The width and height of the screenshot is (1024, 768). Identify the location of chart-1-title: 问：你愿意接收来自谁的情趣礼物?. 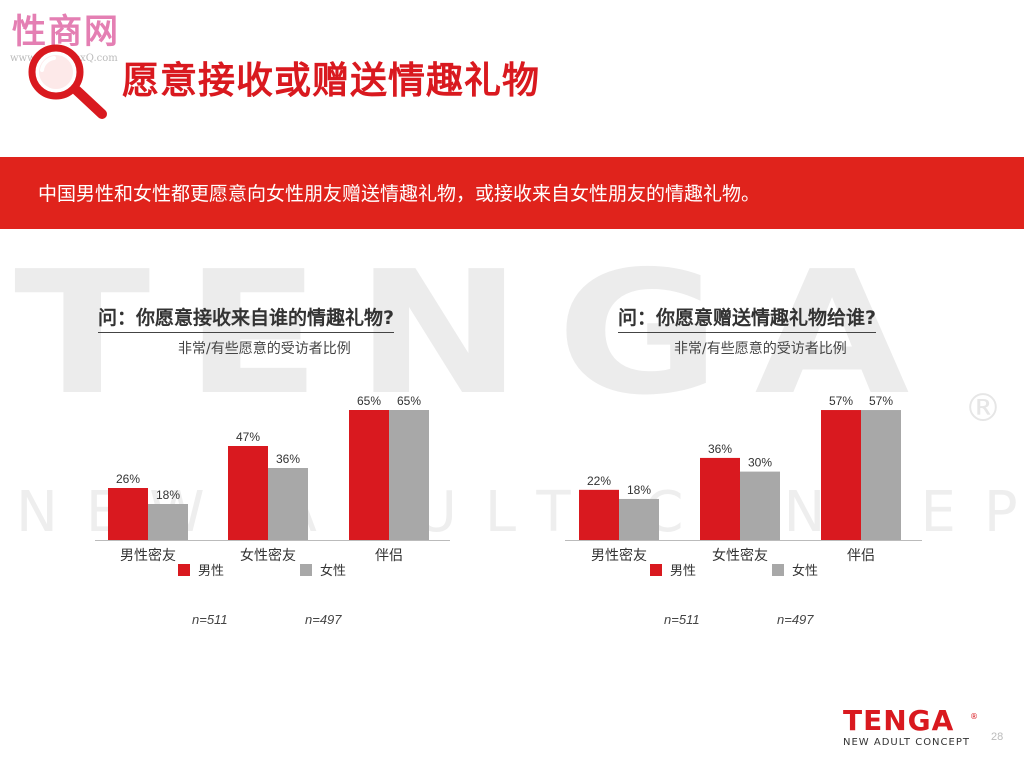
(246, 318).